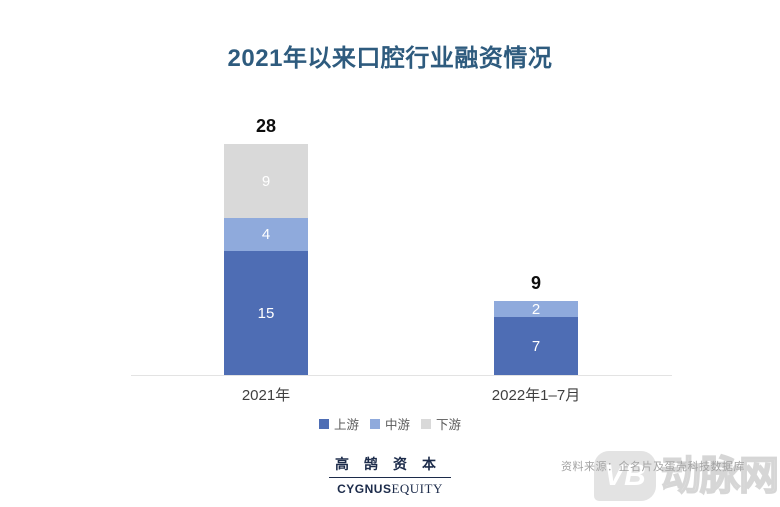 The width and height of the screenshot is (780, 507). Describe the element at coordinates (390, 466) in the screenshot. I see `logo-chinese-text: 高鹄资本` at that location.